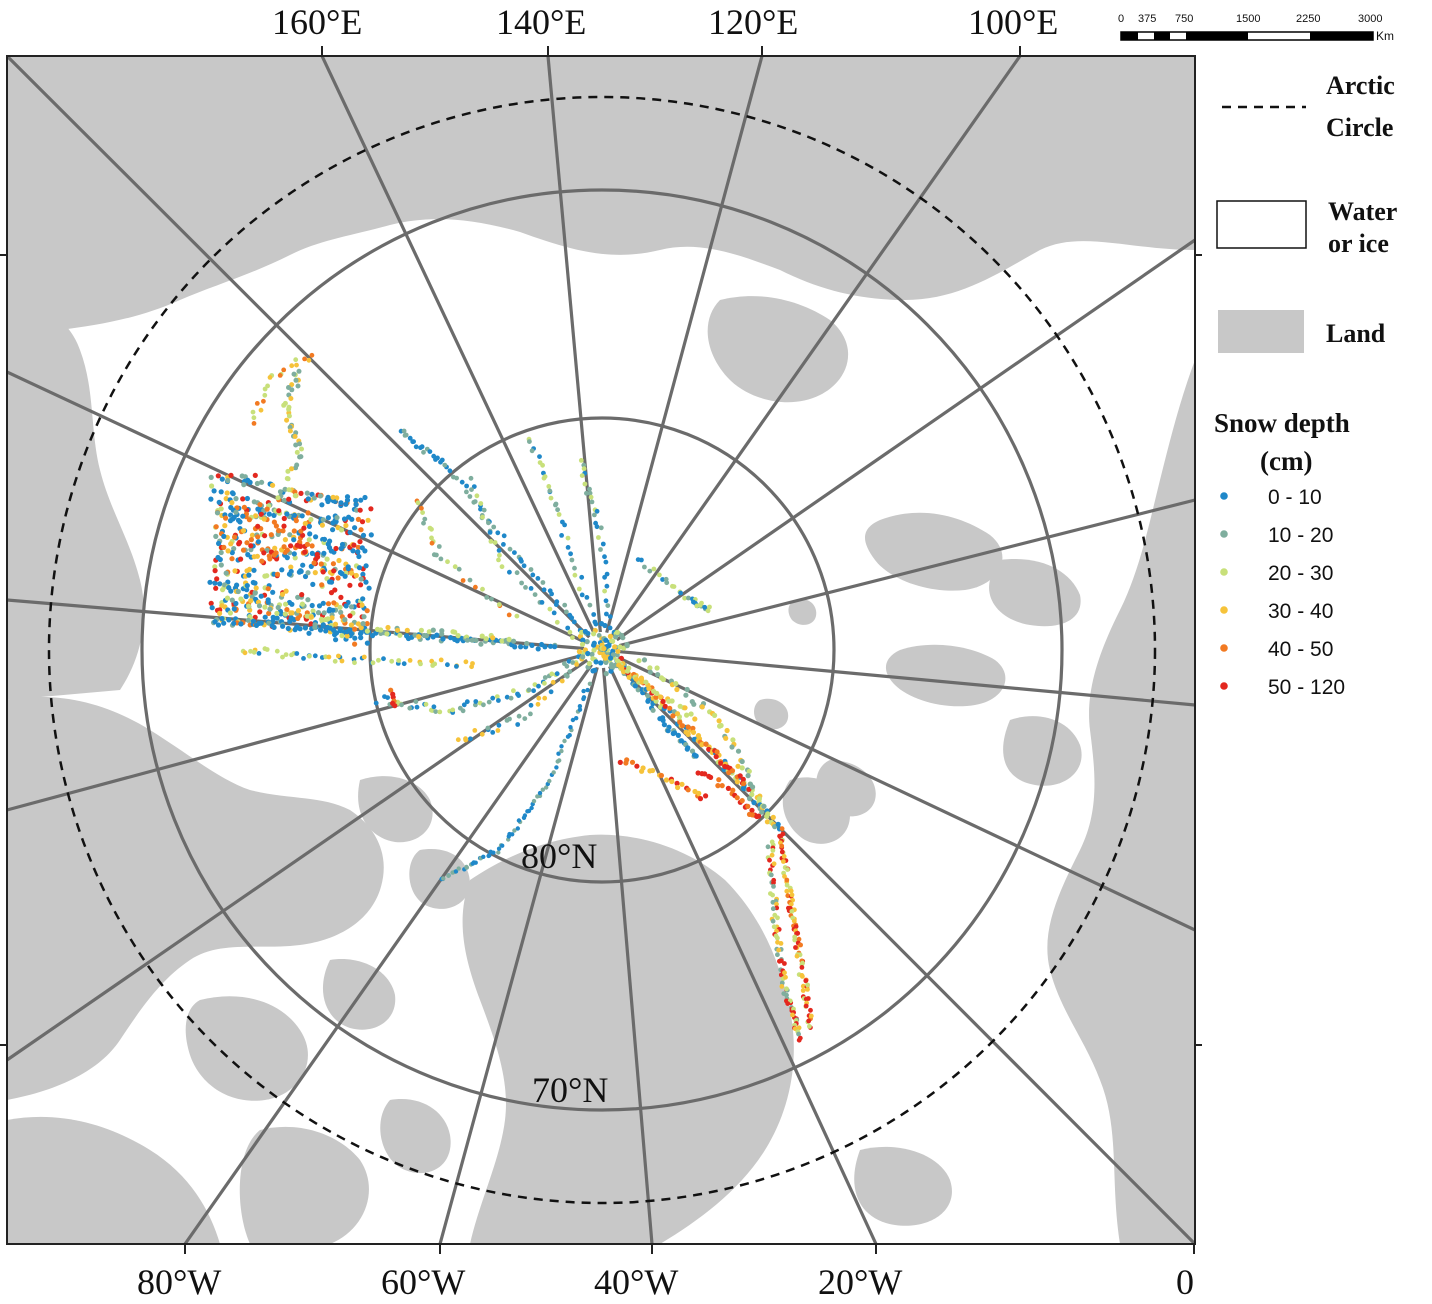 This screenshot has width=1432, height=1304. Describe the element at coordinates (179, 1282) in the screenshot. I see `lon-label-80w: 80°W` at that location.